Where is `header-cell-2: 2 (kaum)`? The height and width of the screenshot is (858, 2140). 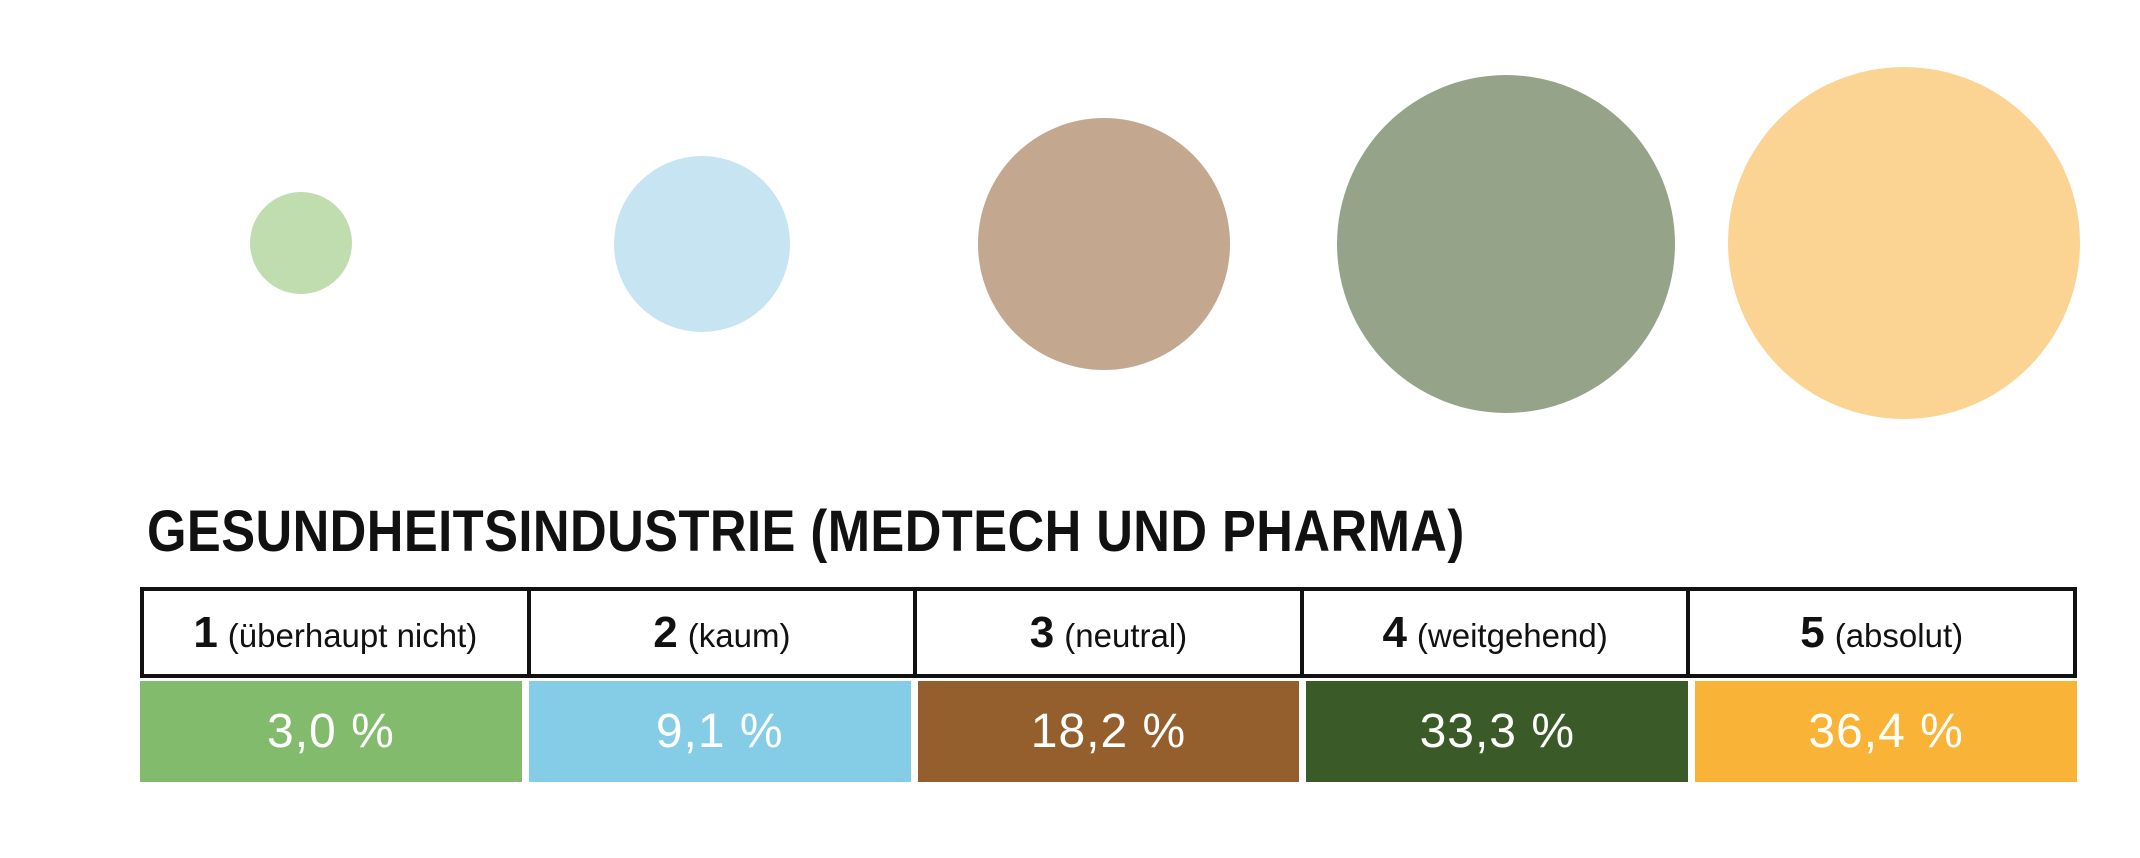
header-cell-2: 2 (kaum) is located at coordinates (724, 632).